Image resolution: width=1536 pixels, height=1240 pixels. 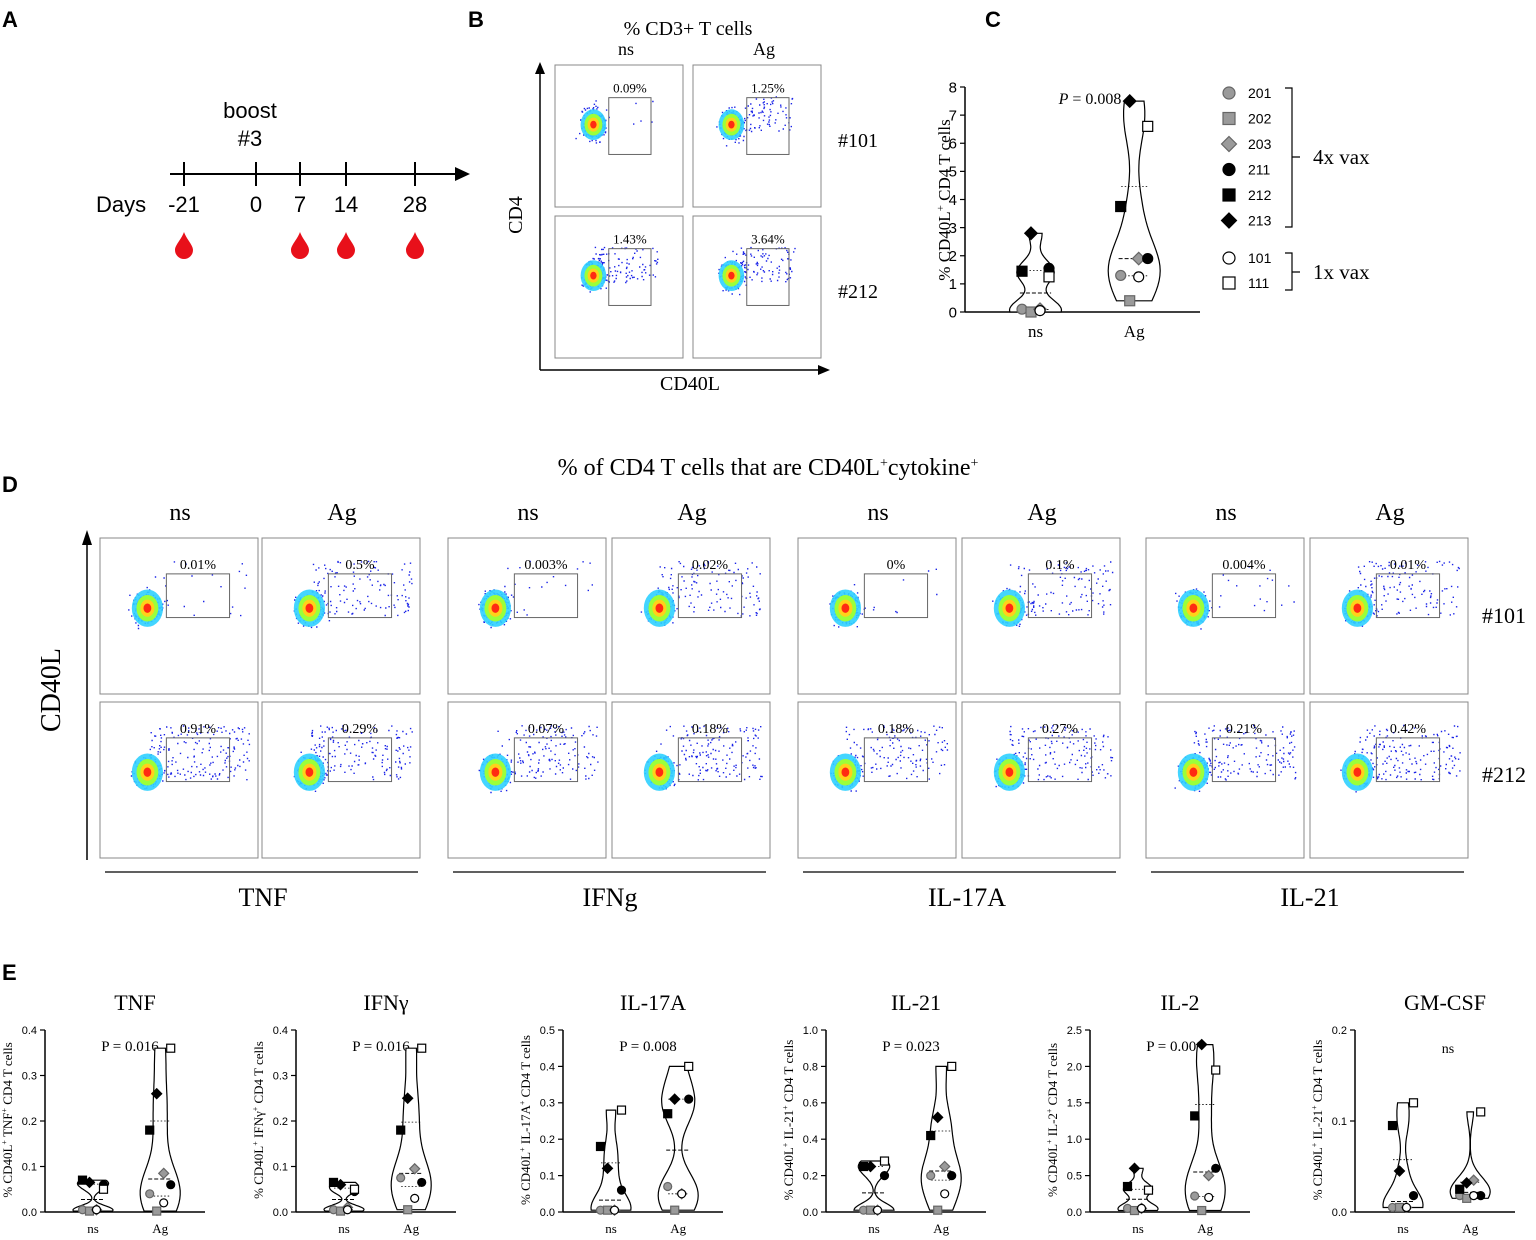 I want to click on day-label-2: 7, so click(x=300, y=204).